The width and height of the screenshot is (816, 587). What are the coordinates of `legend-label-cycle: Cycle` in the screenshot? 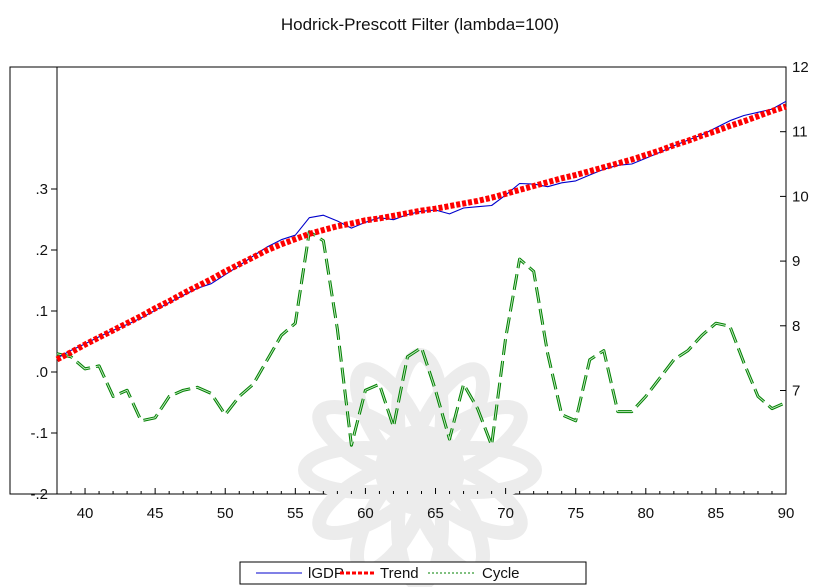 It's located at (501, 573).